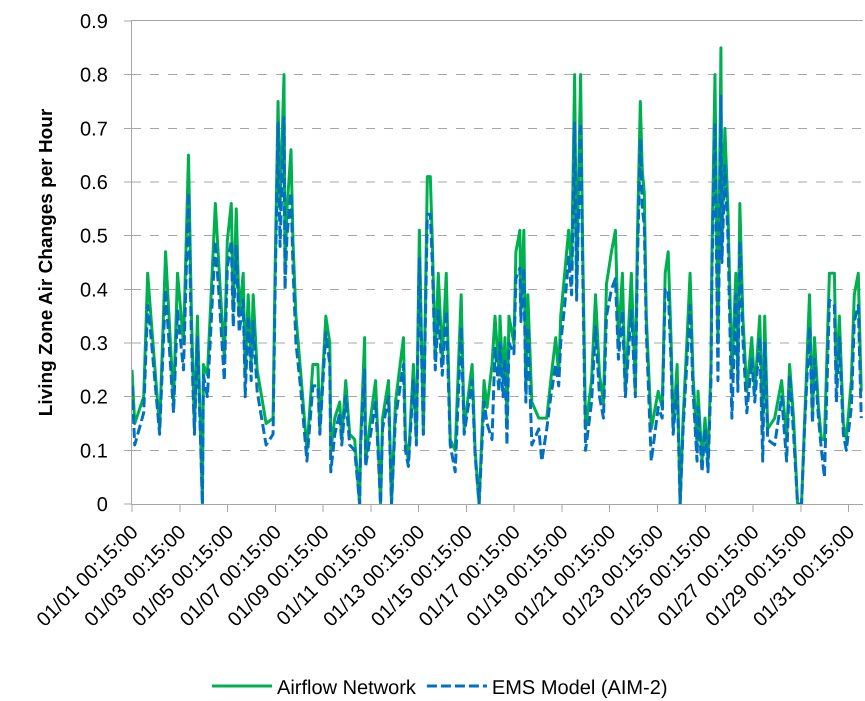 The image size is (865, 701). What do you see at coordinates (580, 687) in the screenshot?
I see `legend-label: EMS Model (AIM-2)` at bounding box center [580, 687].